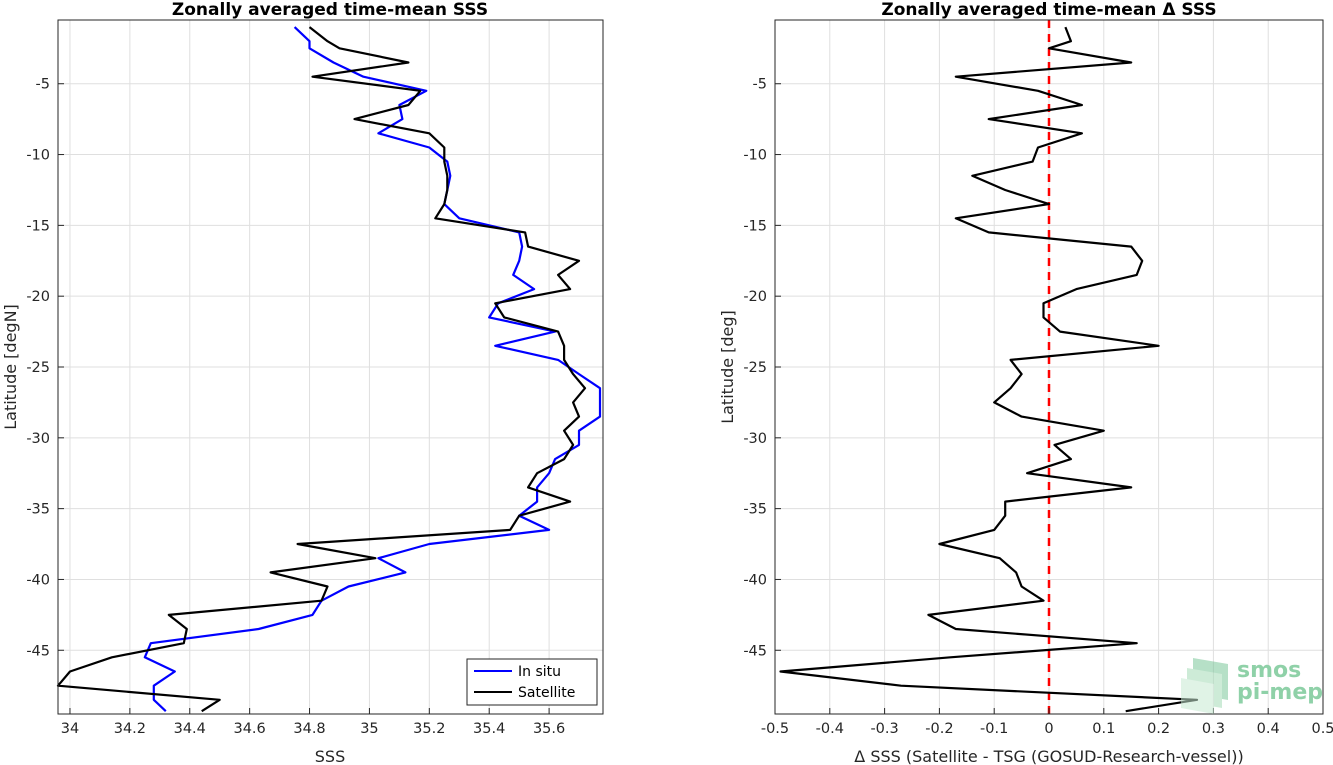 This screenshot has height=765, width=1333. Describe the element at coordinates (10, 367) in the screenshot. I see `left-y-axis-label: Latitude [degN]` at that location.